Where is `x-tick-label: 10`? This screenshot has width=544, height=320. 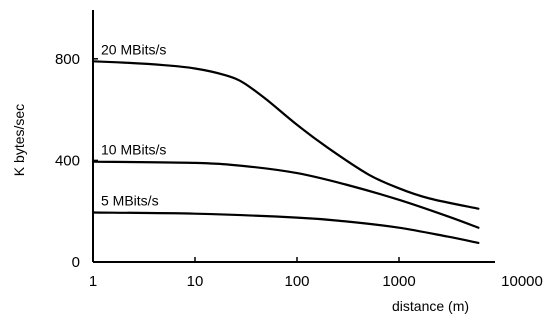
x-tick-label: 10 is located at coordinates (195, 281).